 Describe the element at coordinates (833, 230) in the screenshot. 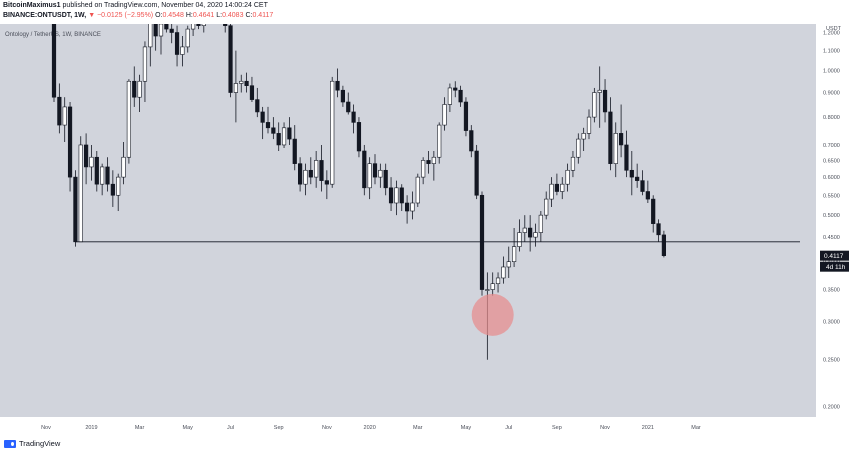

I see `price-axis` at that location.